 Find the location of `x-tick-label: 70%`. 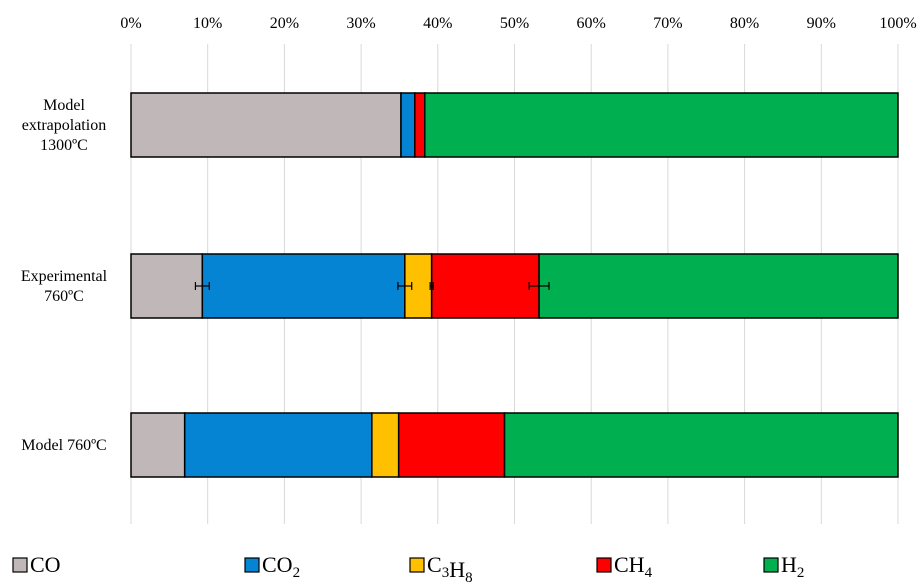

x-tick-label: 70% is located at coordinates (667, 23).